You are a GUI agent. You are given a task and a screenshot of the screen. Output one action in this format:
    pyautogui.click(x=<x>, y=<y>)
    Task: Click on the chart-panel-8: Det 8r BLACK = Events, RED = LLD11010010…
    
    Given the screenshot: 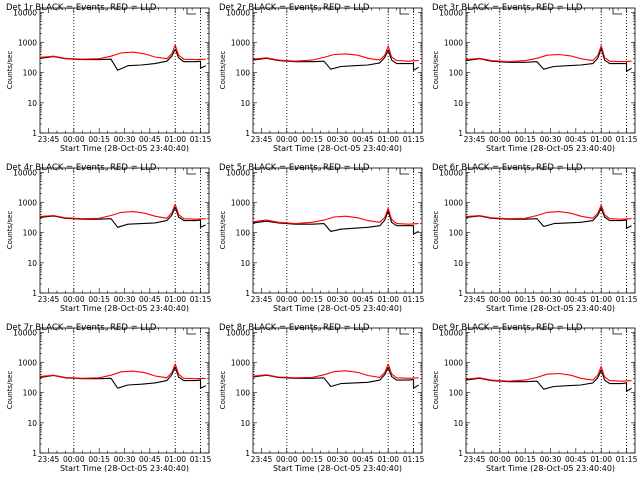 What is the action you would take?
    pyautogui.click(x=322, y=398)
    